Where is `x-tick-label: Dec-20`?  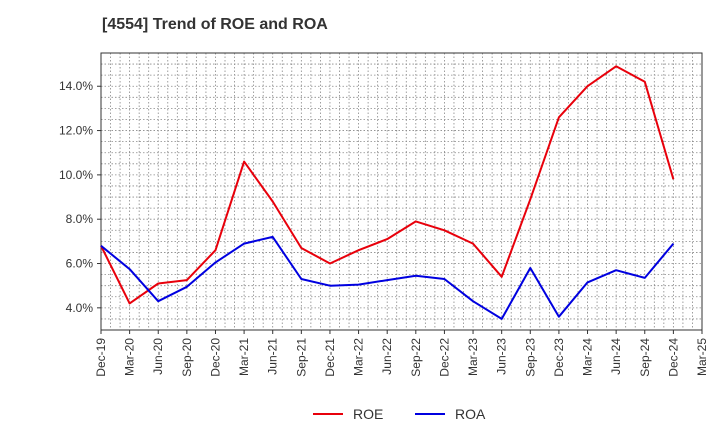 x-tick-label: Dec-20 is located at coordinates (215, 357).